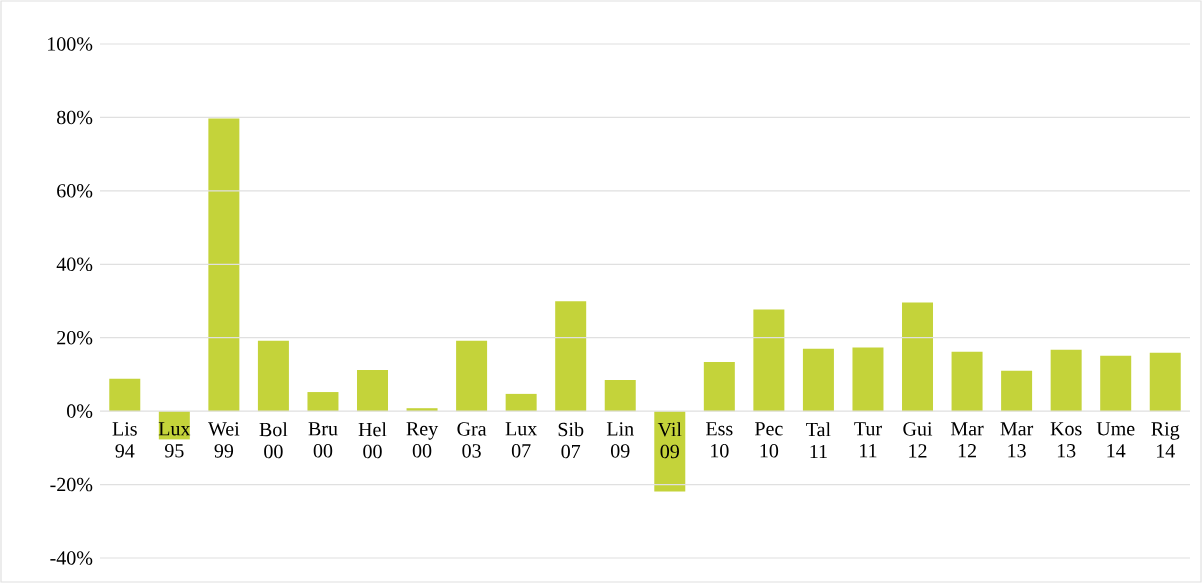 The image size is (1202, 583). What do you see at coordinates (719, 440) in the screenshot?
I see `x-tick-label: Ess 10` at bounding box center [719, 440].